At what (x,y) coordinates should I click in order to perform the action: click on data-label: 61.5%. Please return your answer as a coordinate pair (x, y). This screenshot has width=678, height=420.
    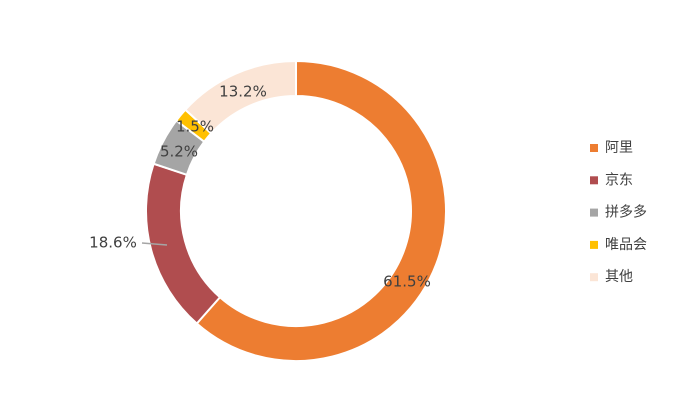
    Looking at the image, I should click on (407, 282).